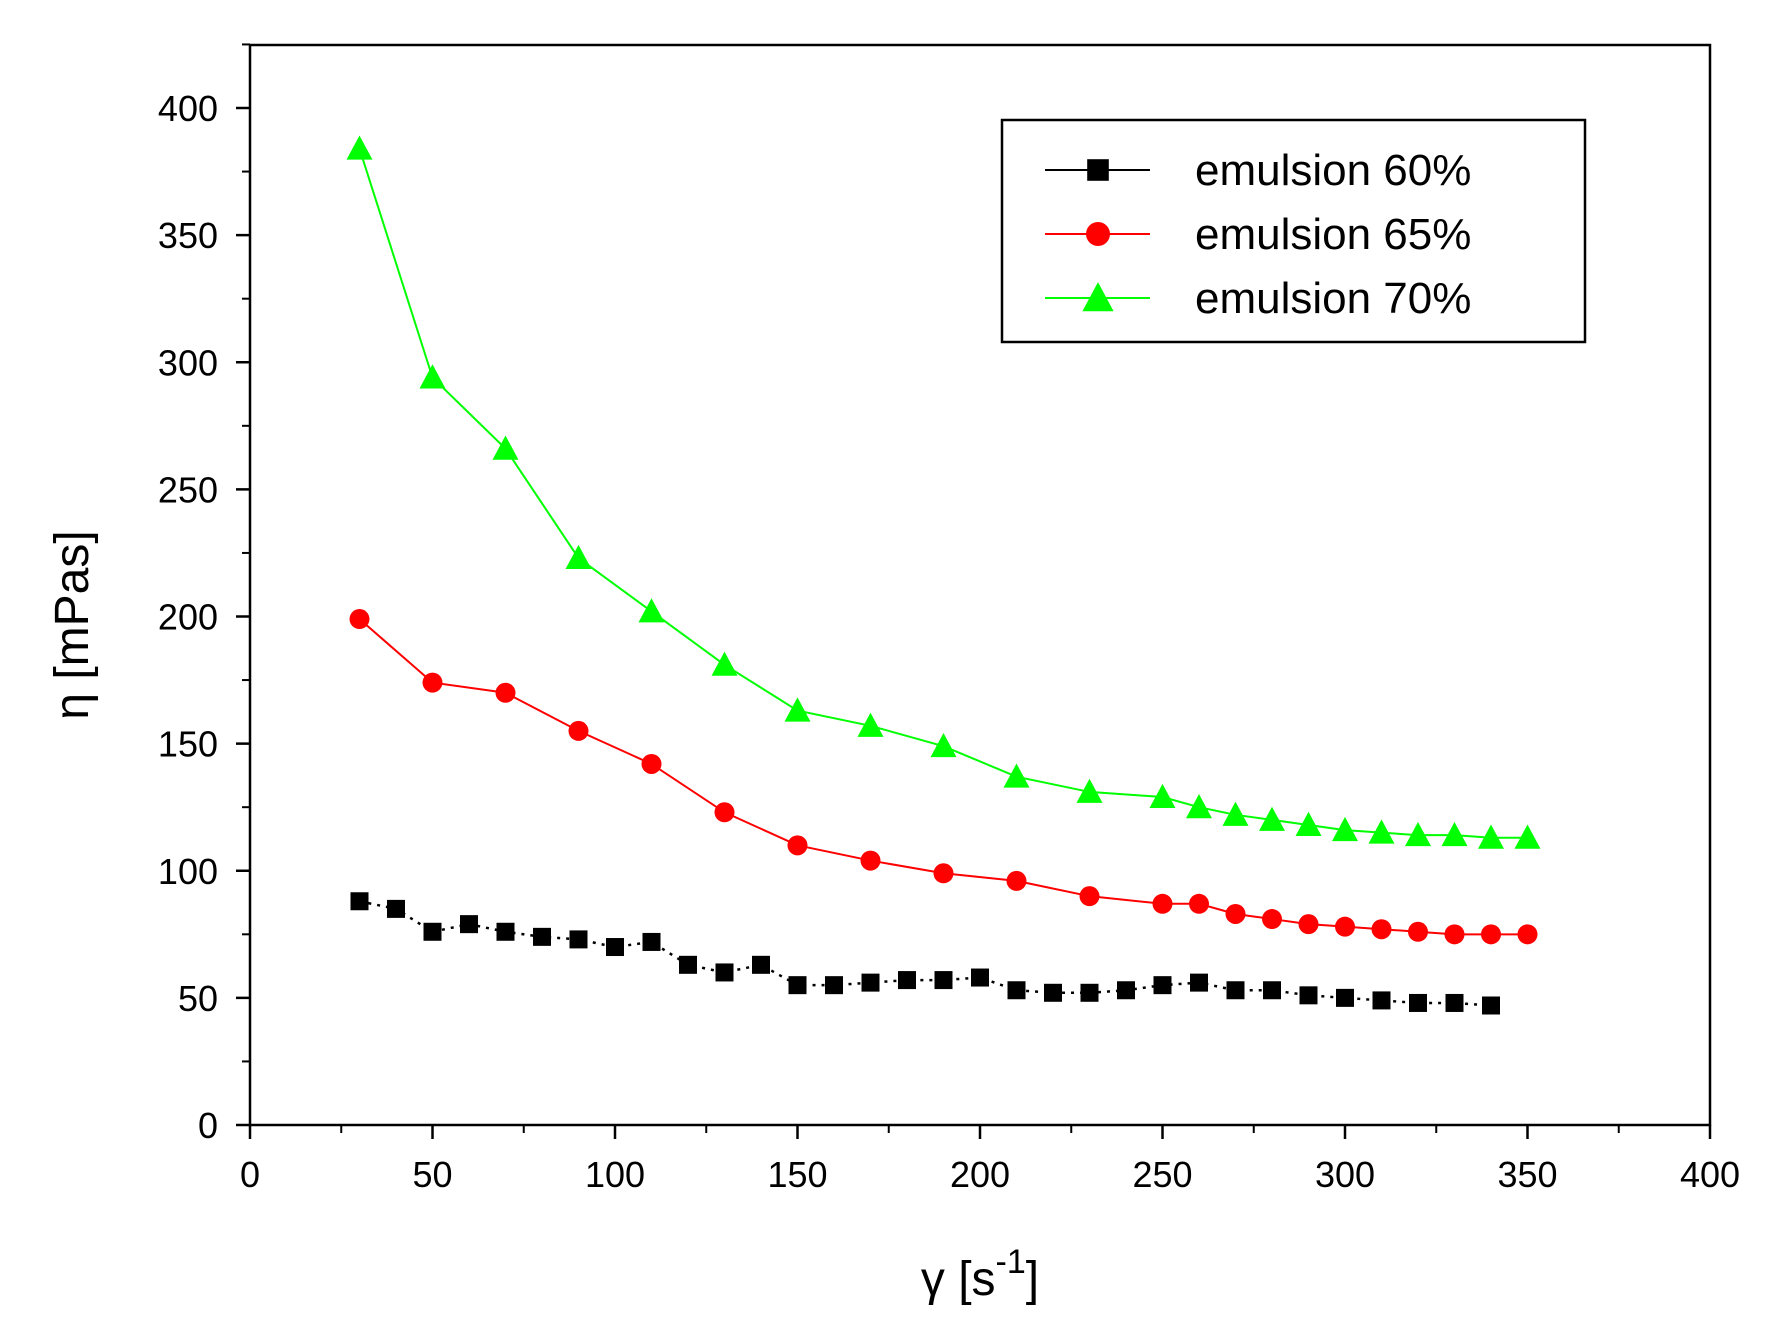  Describe the element at coordinates (188, 744) in the screenshot. I see `y-tick-label: 150` at that location.